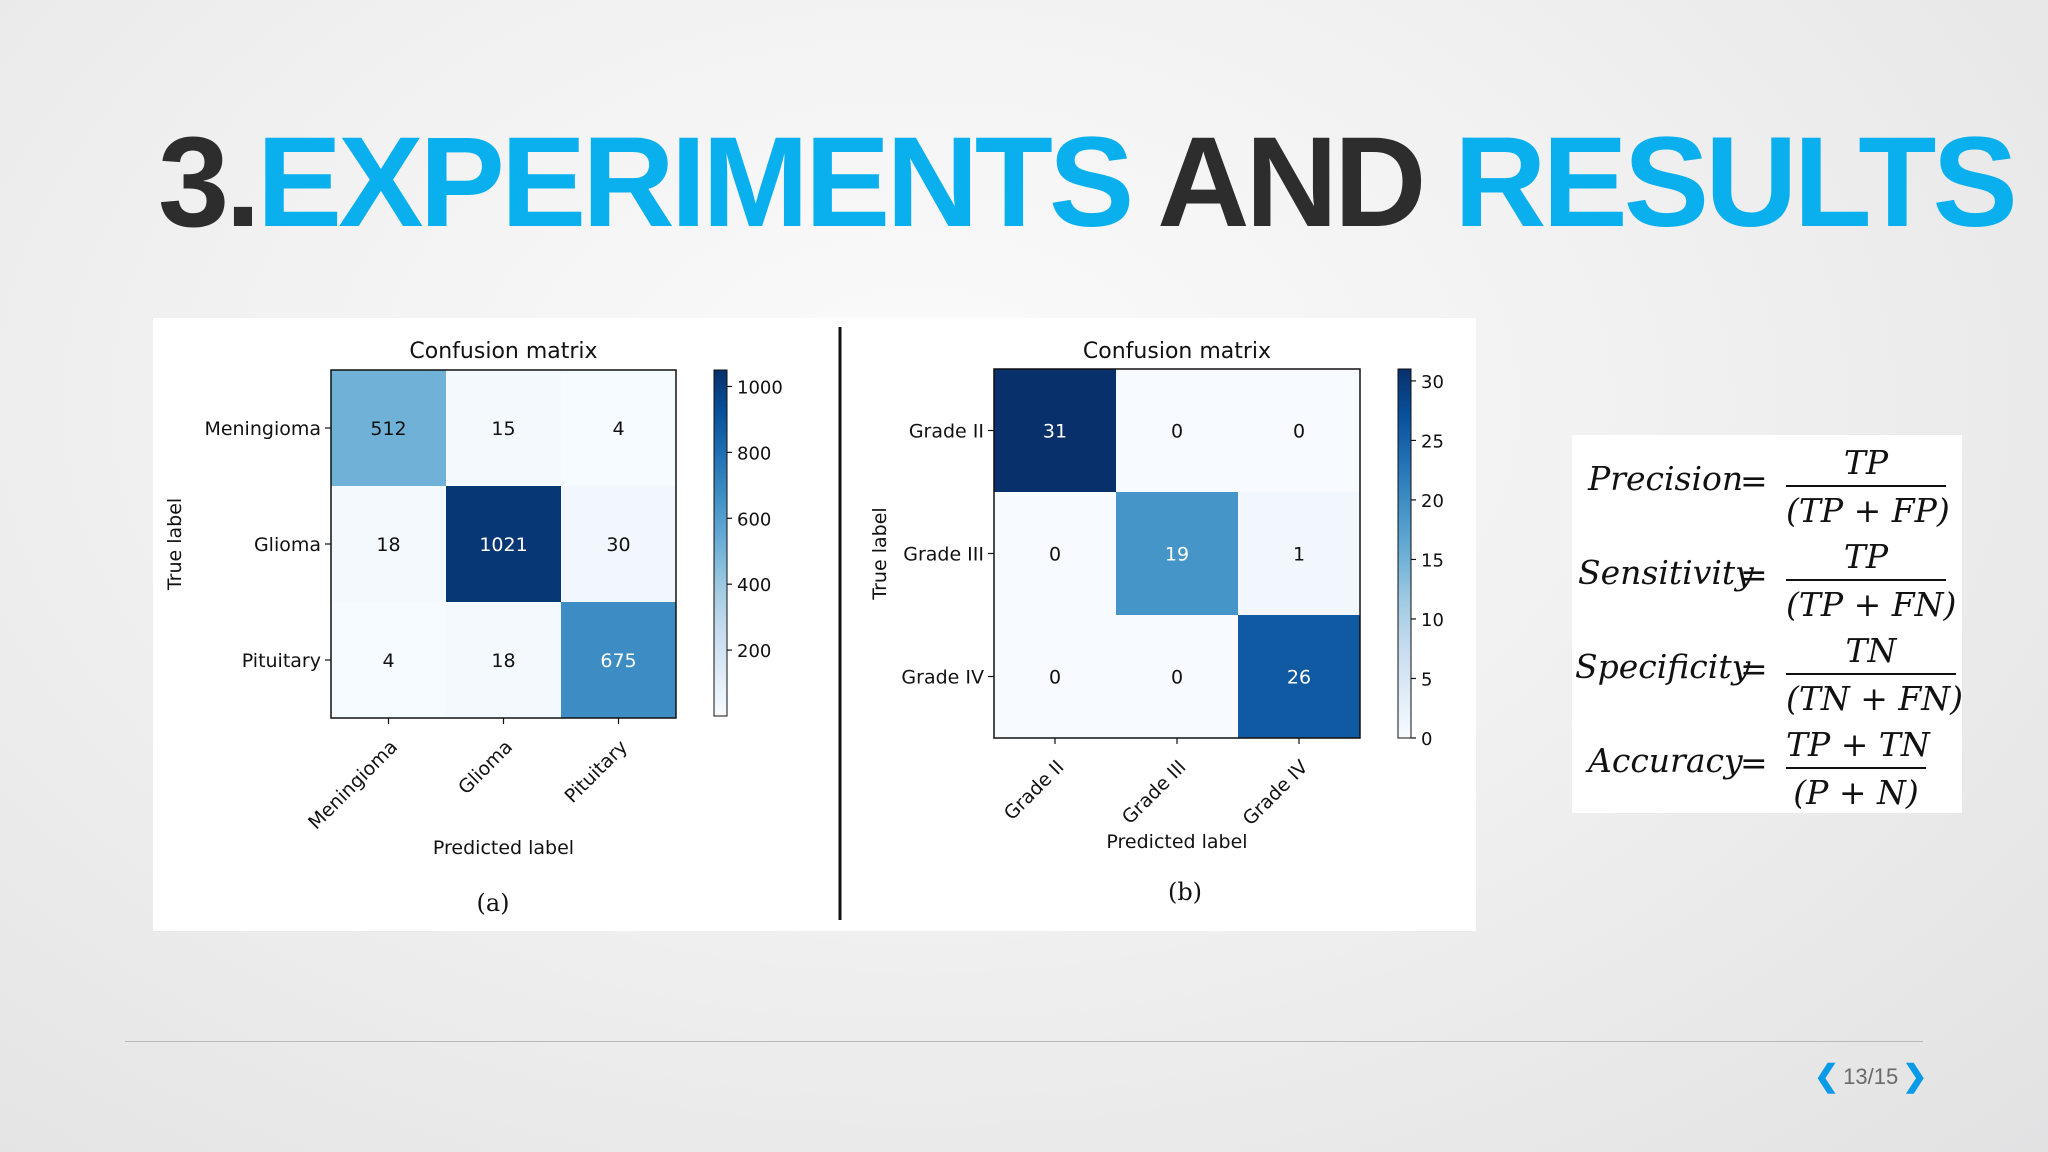 This screenshot has width=2048, height=1152. I want to click on chart-title: Confusion matrix, so click(503, 351).